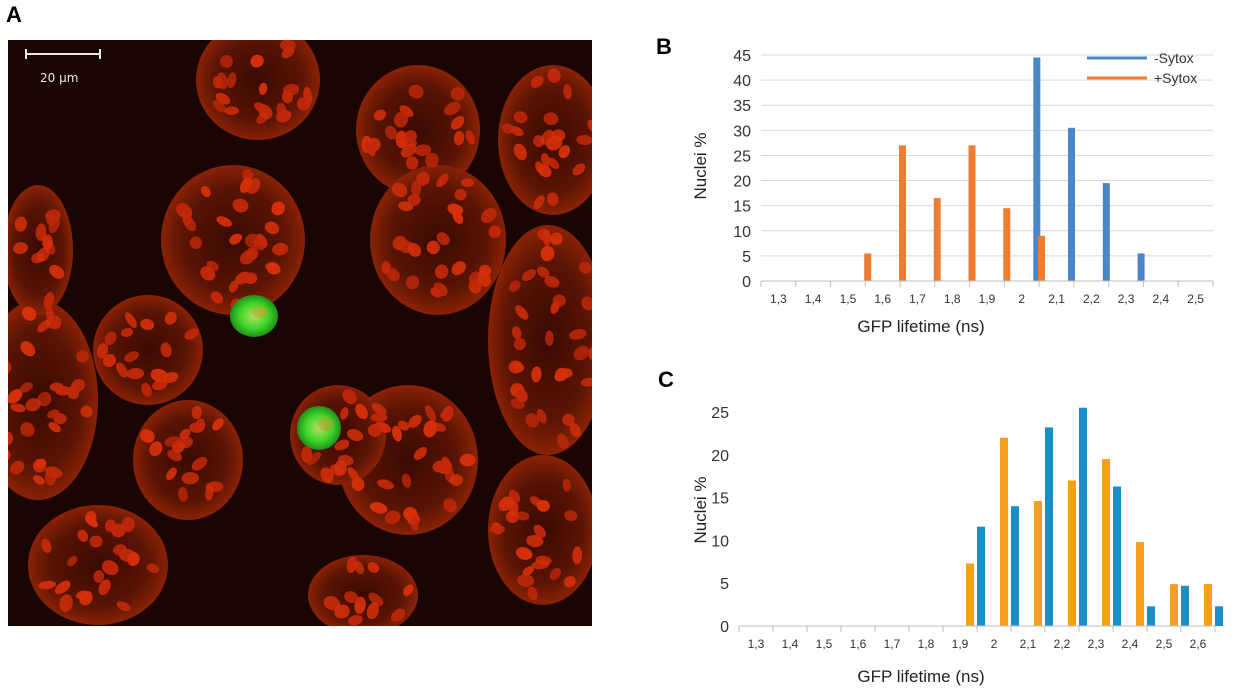 The image size is (1237, 690). What do you see at coordinates (1028, 644) in the screenshot?
I see `x-tick-label: 2,1` at bounding box center [1028, 644].